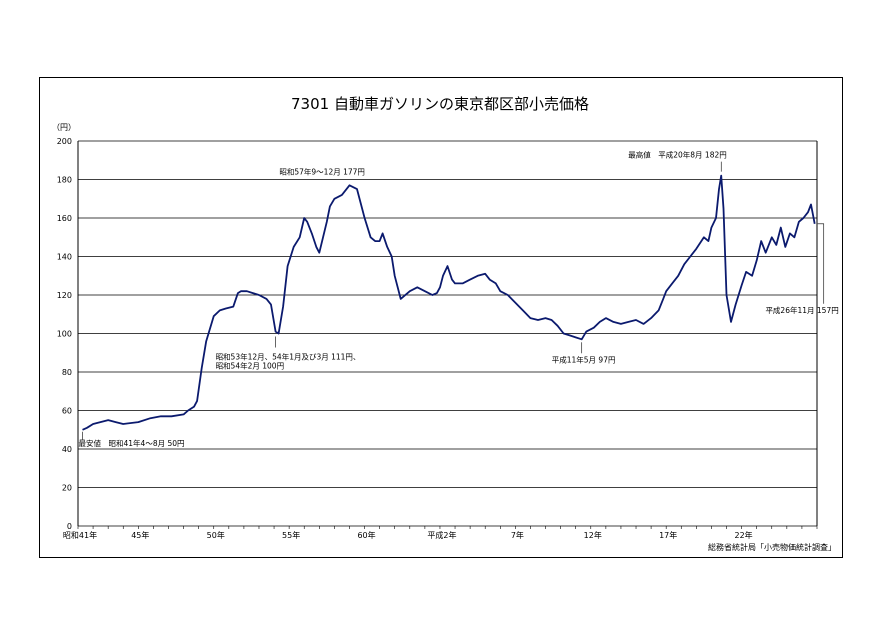 This screenshot has width=896, height=634. What do you see at coordinates (441, 535) in the screenshot?
I see `x-tick-label: 平成2年` at bounding box center [441, 535].